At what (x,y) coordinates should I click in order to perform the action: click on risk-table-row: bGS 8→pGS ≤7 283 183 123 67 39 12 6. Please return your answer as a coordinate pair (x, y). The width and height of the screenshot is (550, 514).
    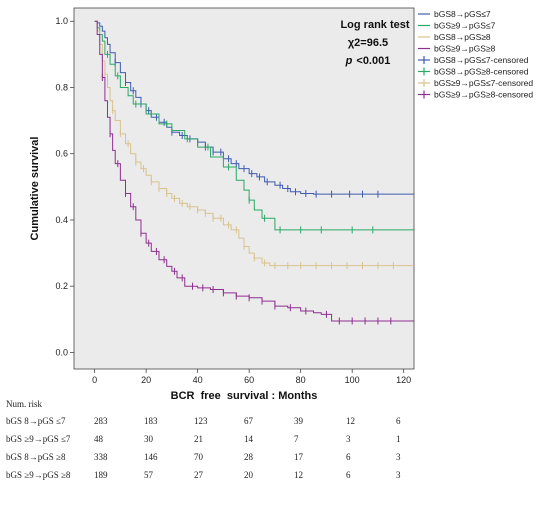
    Looking at the image, I should click on (276, 421).